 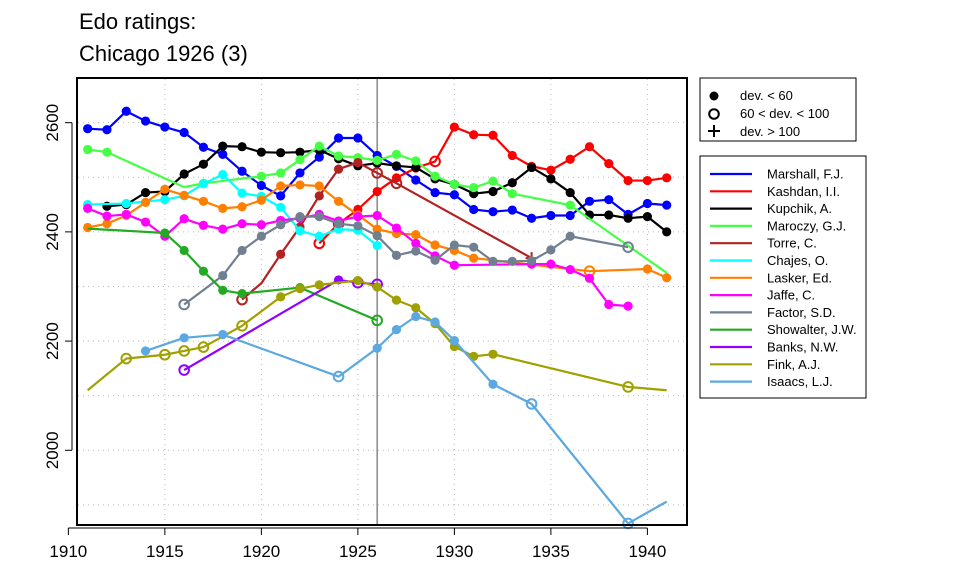 What do you see at coordinates (435, 260) in the screenshot?
I see `point-factor-s-d-1929` at bounding box center [435, 260].